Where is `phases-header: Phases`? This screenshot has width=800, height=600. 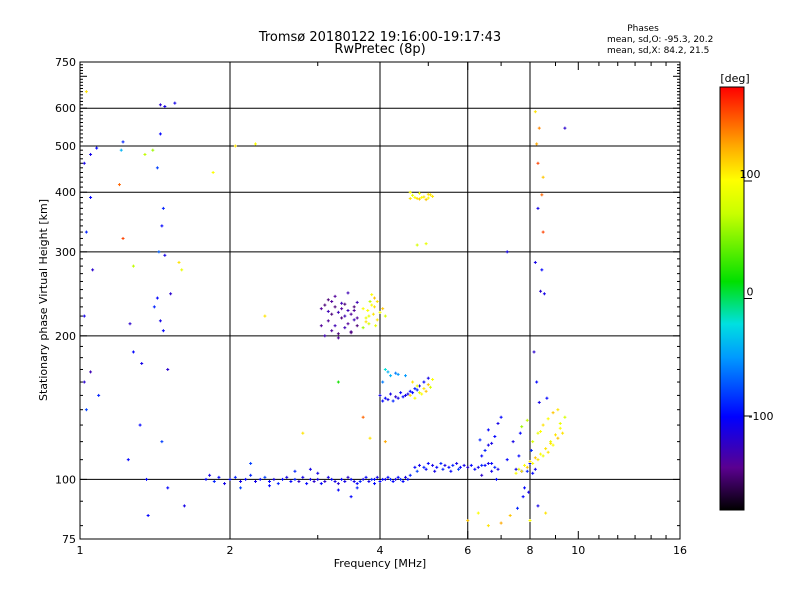 phases-header: Phases is located at coordinates (643, 29).